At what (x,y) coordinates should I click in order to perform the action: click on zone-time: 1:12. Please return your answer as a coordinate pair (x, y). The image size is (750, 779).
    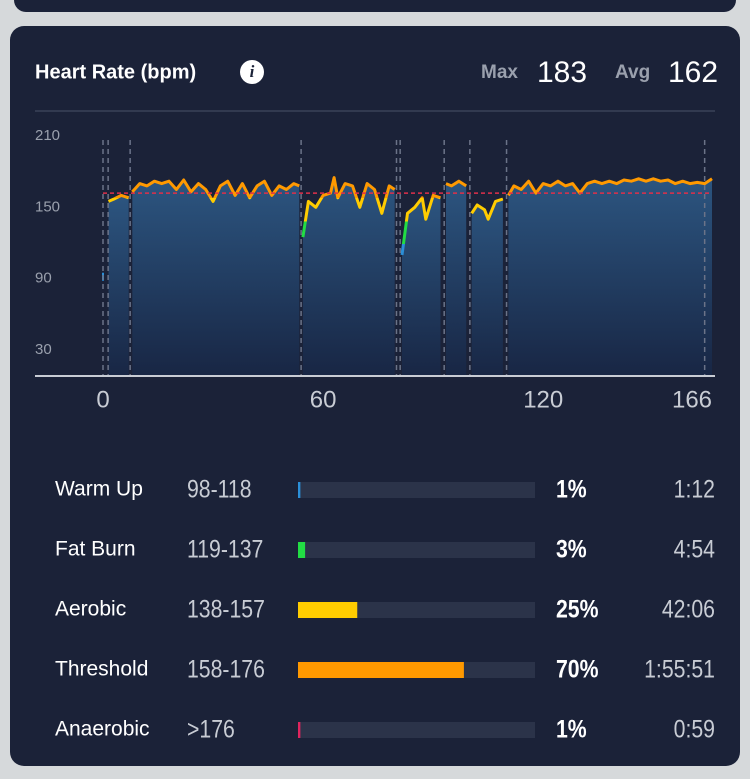
    Looking at the image, I should click on (694, 489).